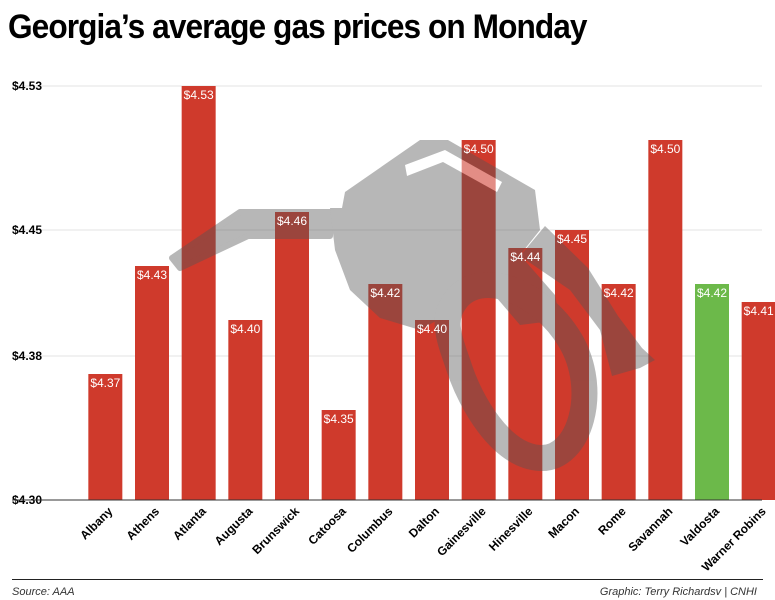  Describe the element at coordinates (612, 521) in the screenshot. I see `x-tick-label: Rome` at that location.